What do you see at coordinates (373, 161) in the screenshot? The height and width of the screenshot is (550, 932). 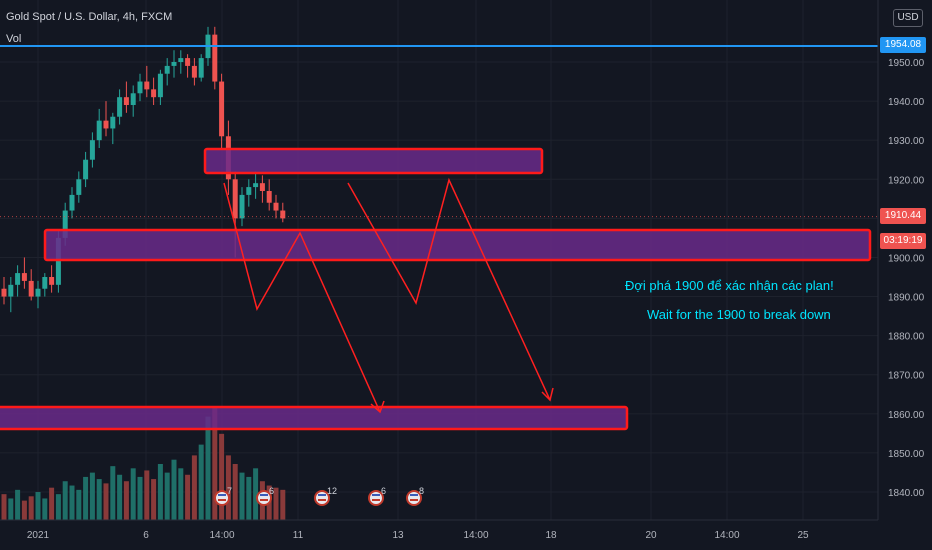 I see `zone-rect` at bounding box center [373, 161].